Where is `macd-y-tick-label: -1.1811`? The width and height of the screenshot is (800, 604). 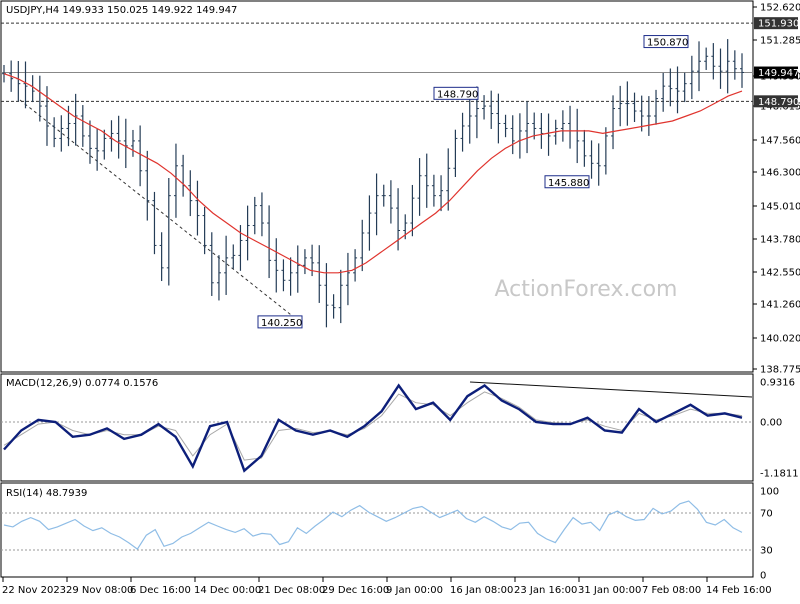 macd-y-tick-label: -1.1811 is located at coordinates (779, 474).